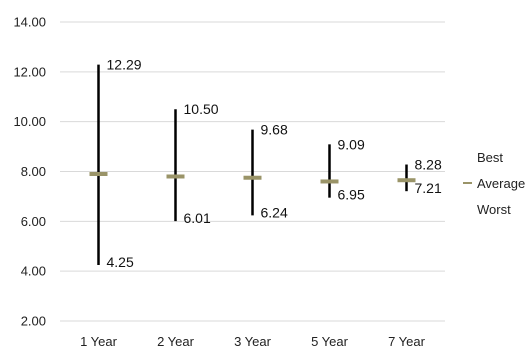 The height and width of the screenshot is (347, 529). Describe the element at coordinates (33, 271) in the screenshot. I see `y-tick-label: 4.00` at that location.